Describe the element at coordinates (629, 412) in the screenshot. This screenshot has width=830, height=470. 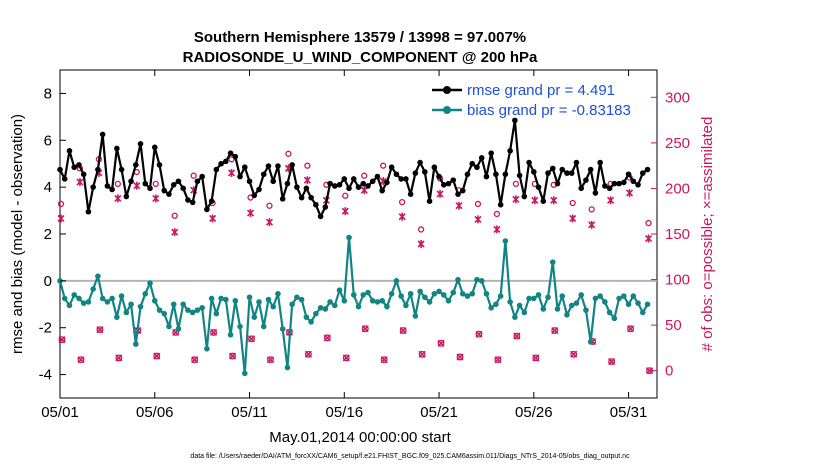
I see `x-tick-label: 05/31` at that location.